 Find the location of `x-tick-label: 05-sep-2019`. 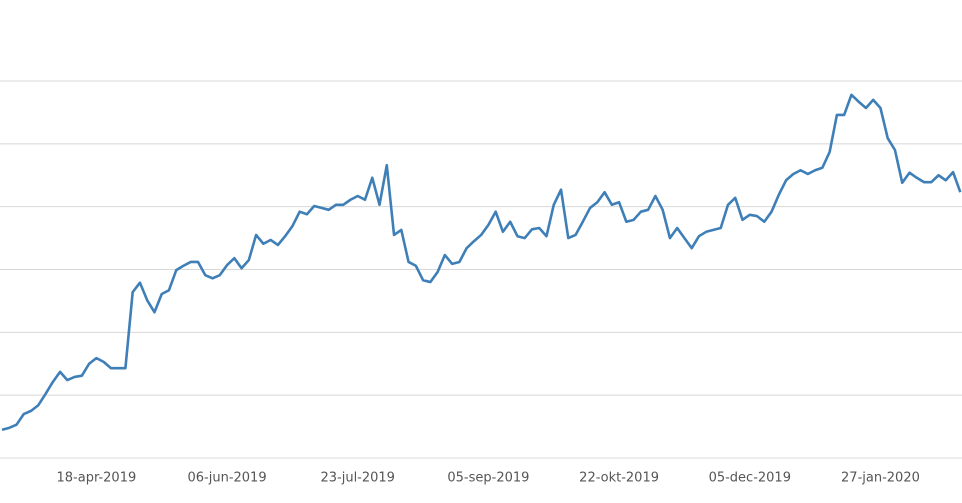

x-tick-label: 05-sep-2019 is located at coordinates (488, 478).